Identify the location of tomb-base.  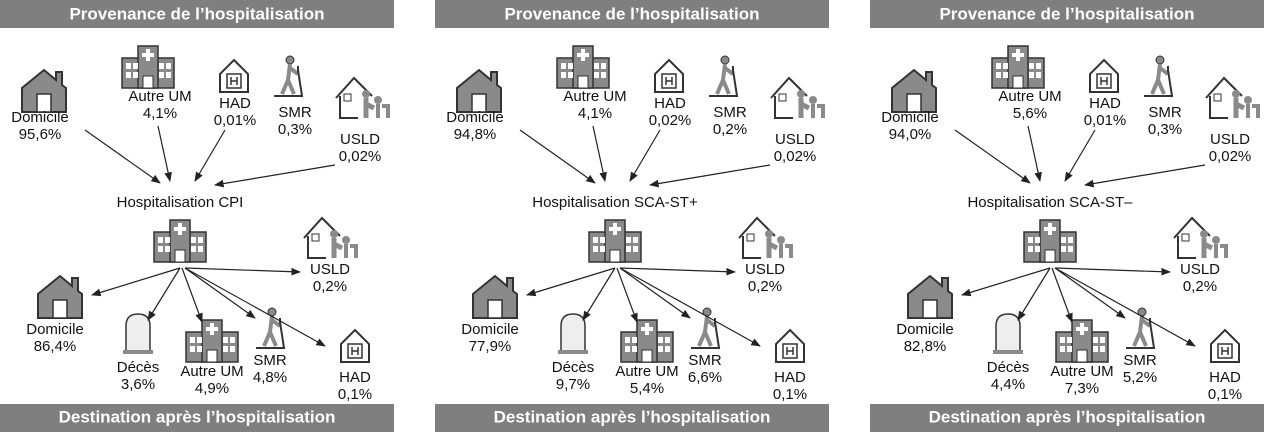
(1008, 352).